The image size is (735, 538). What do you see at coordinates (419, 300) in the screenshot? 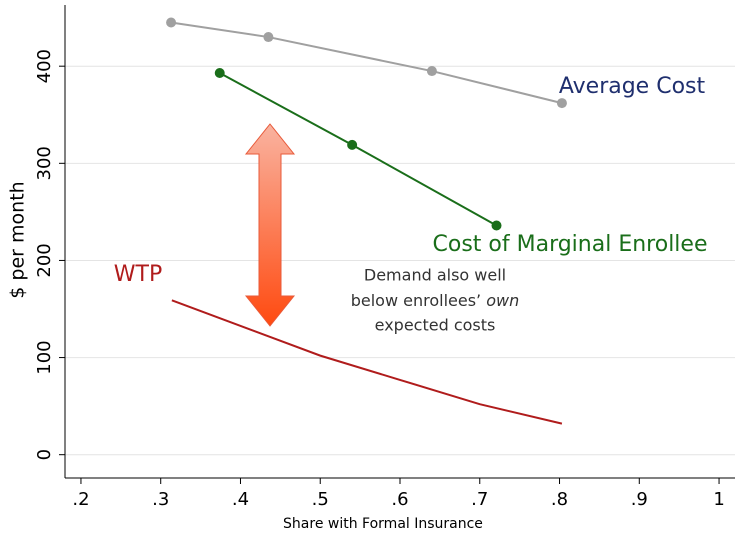
I see `annotation-part: below enrollees’` at bounding box center [419, 300].